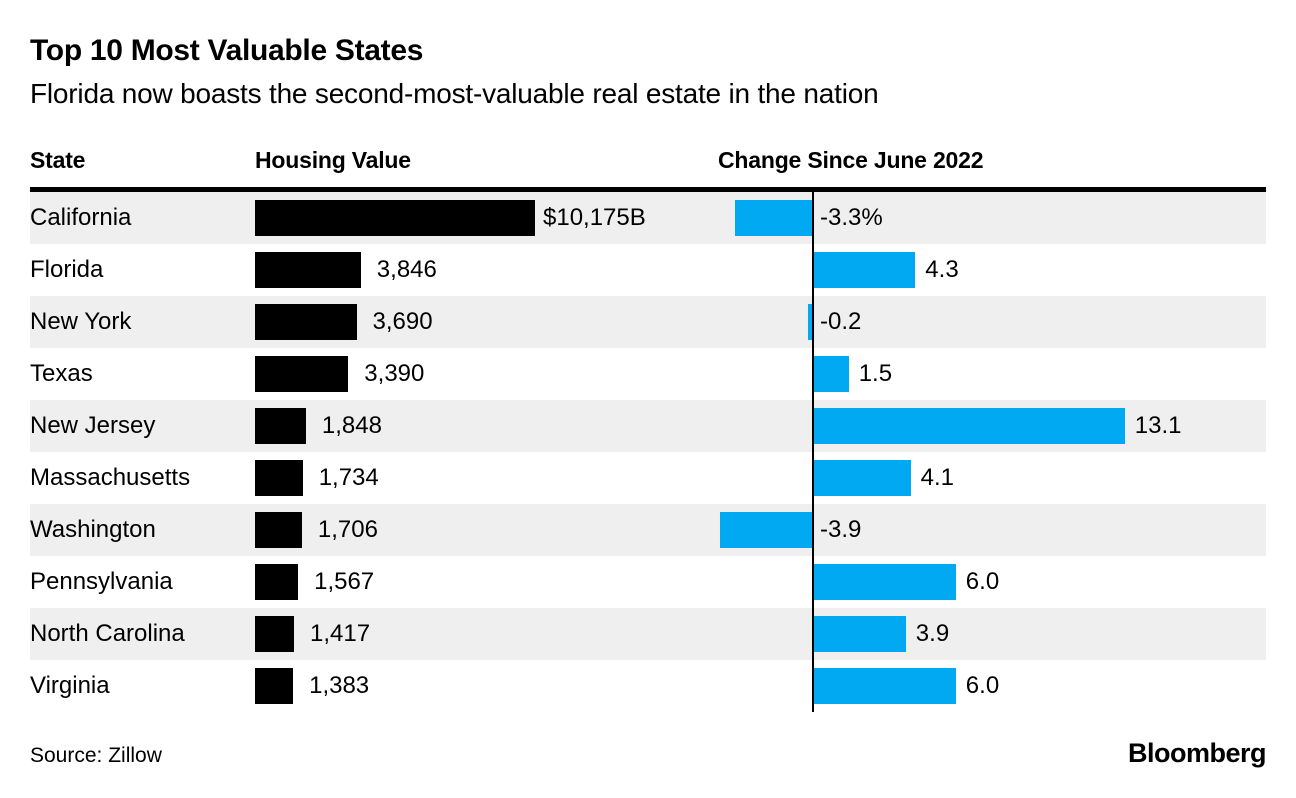 The image size is (1296, 798). I want to click on table-row: North Carolina 1,417 3.9, so click(648, 633).